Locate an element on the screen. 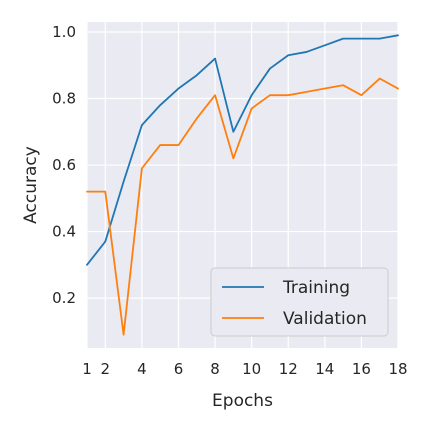 This screenshot has height=432, width=432. y-tick-label: 0.6 is located at coordinates (64, 165).